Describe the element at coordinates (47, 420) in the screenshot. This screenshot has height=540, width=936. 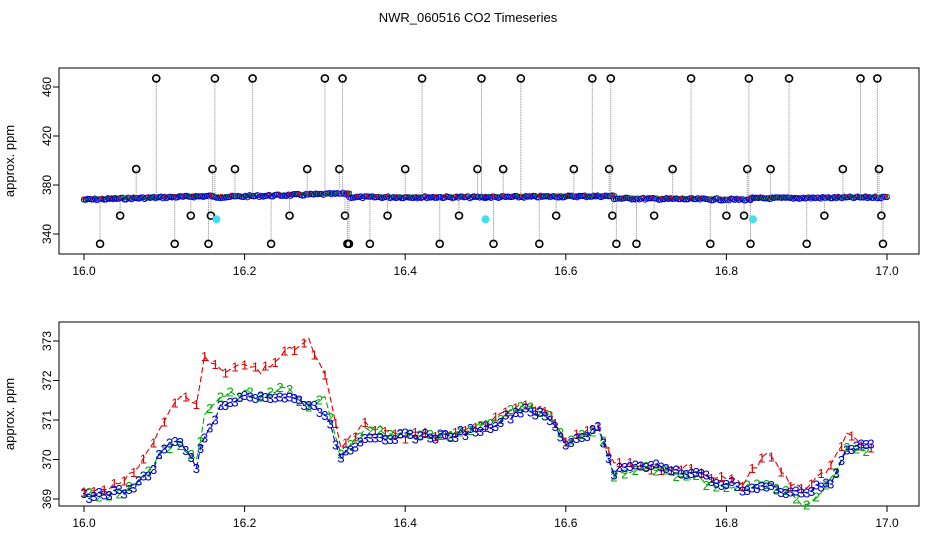
I see `y-tick-label: 371` at that location.